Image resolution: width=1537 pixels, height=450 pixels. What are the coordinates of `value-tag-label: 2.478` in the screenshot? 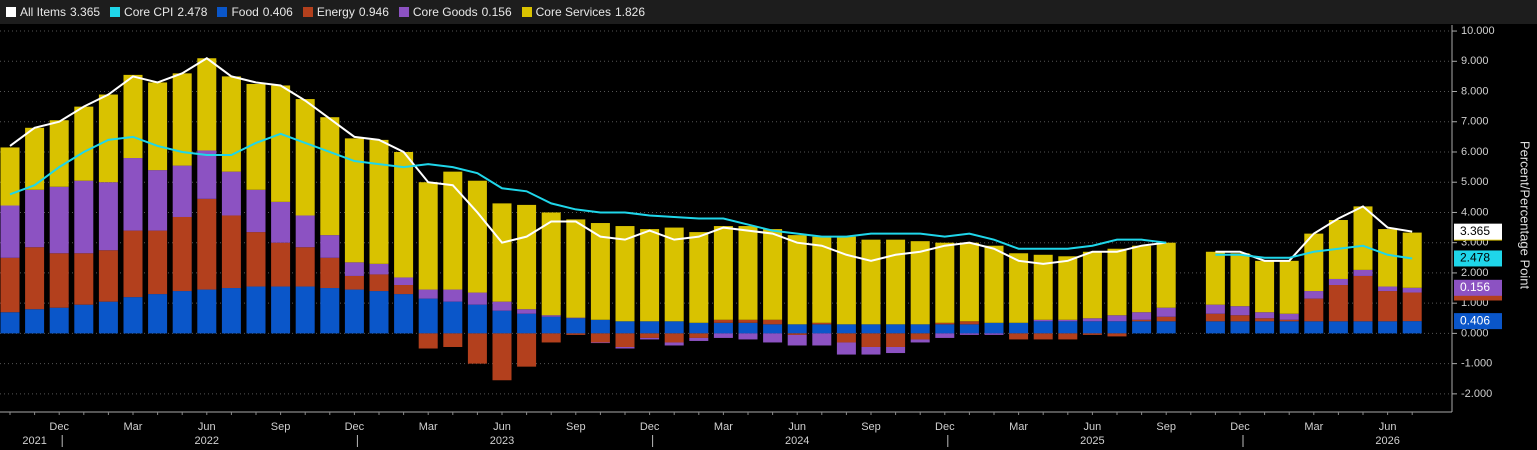 It's located at (1475, 258).